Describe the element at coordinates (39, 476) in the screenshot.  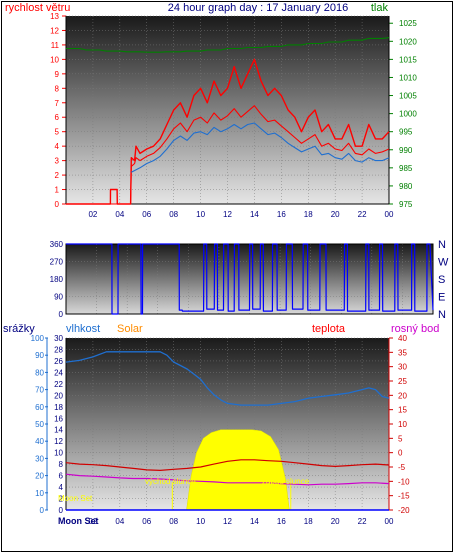
I see `rain-humidity-tick-label: 20` at that location.